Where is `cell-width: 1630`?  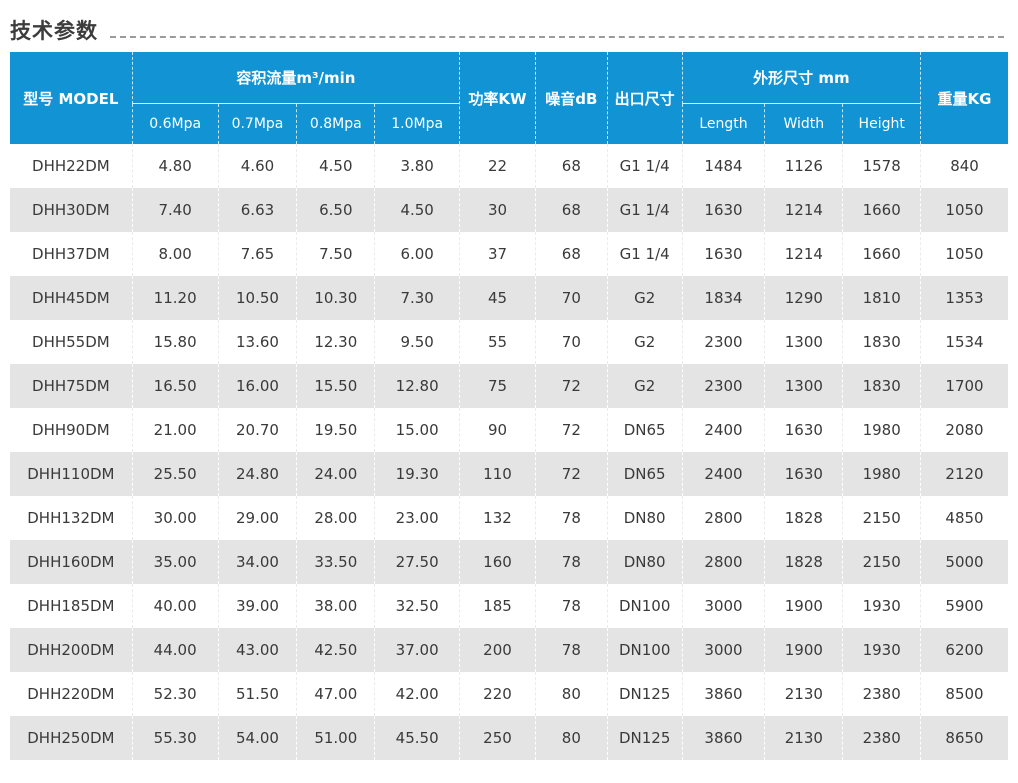 cell-width: 1630 is located at coordinates (803, 430).